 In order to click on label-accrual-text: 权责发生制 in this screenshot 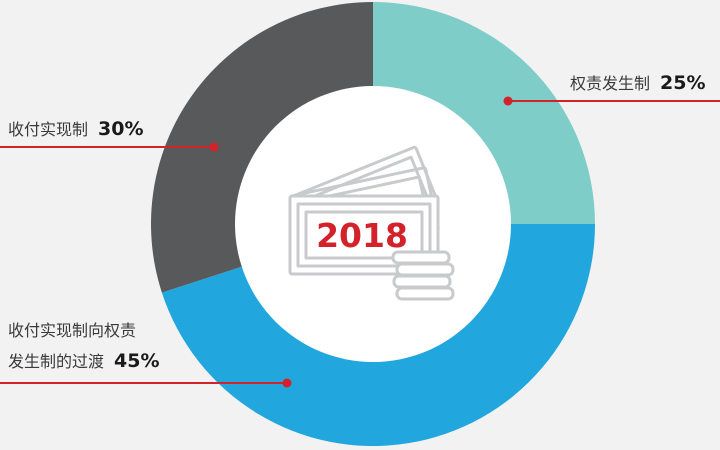, I will do `click(610, 83)`.